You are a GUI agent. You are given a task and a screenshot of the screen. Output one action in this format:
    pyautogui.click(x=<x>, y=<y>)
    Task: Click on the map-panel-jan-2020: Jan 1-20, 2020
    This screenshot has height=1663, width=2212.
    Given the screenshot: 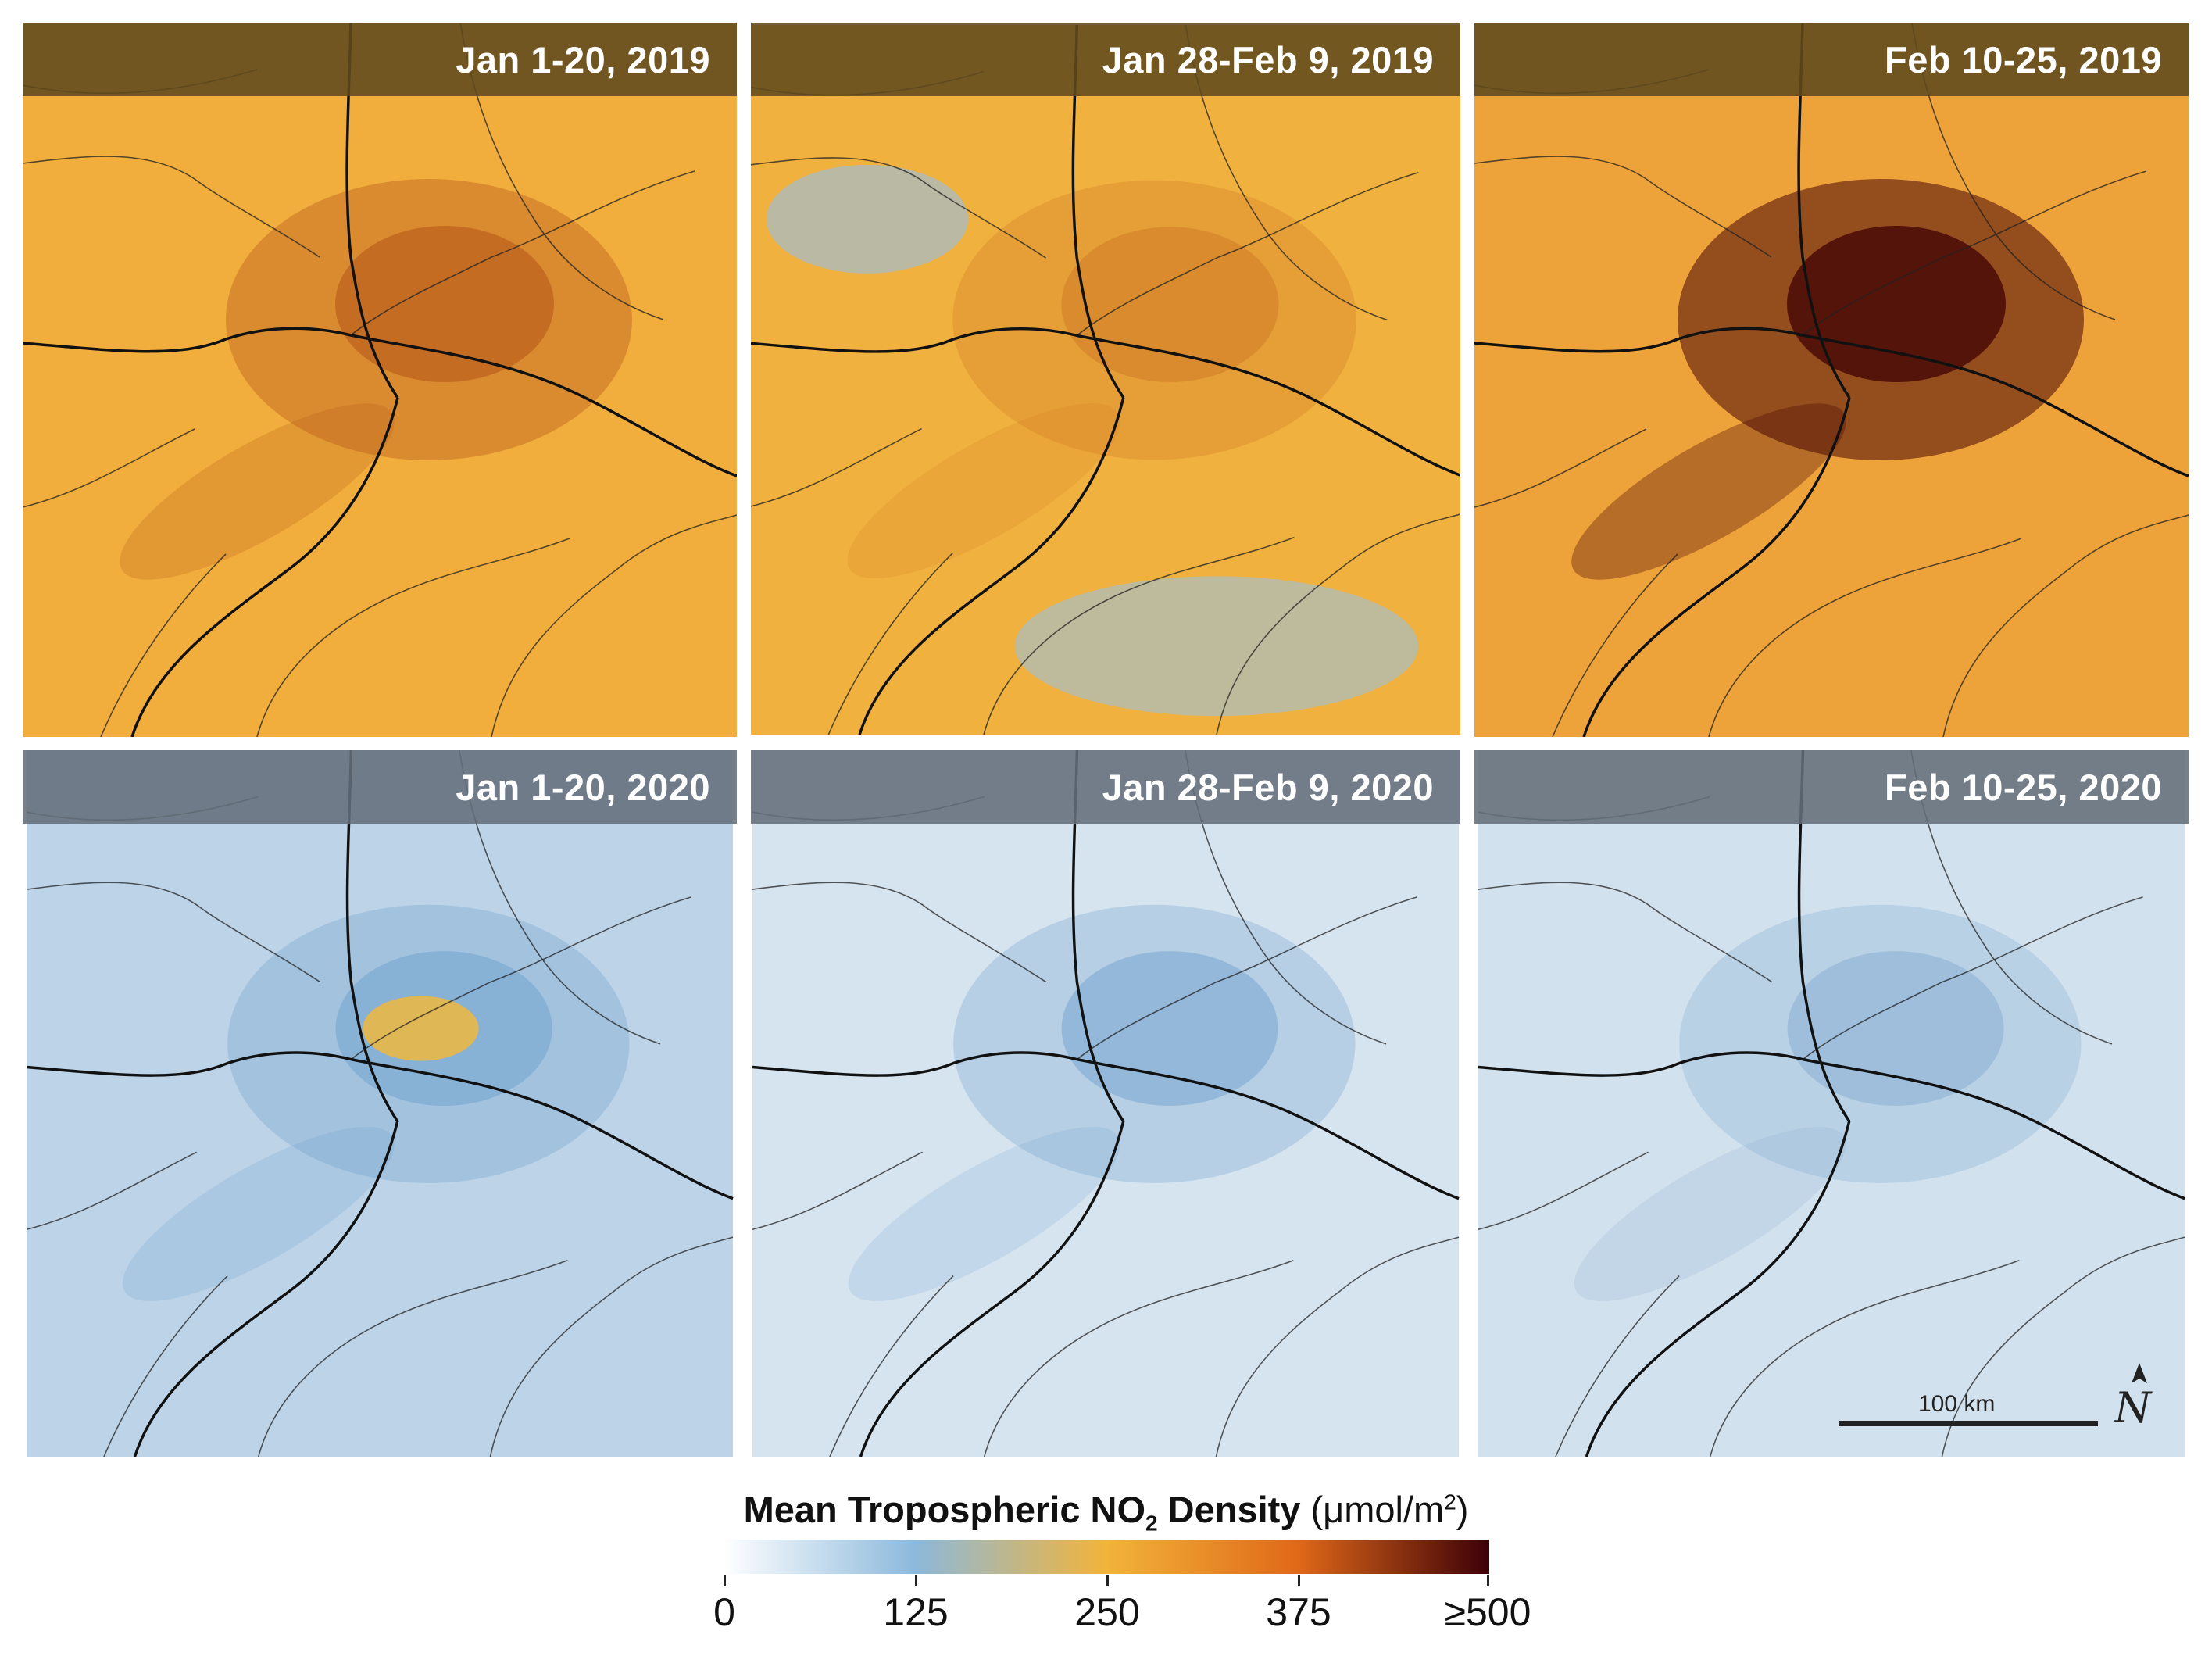 What is the action you would take?
    pyautogui.click(x=380, y=1103)
    